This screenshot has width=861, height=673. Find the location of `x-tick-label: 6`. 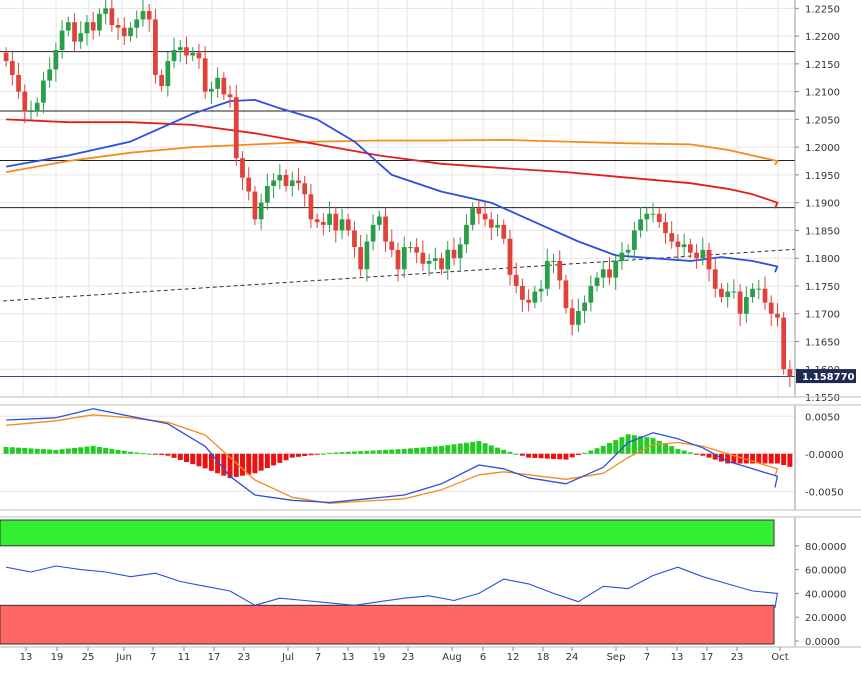

x-tick-label: 6 is located at coordinates (483, 657).